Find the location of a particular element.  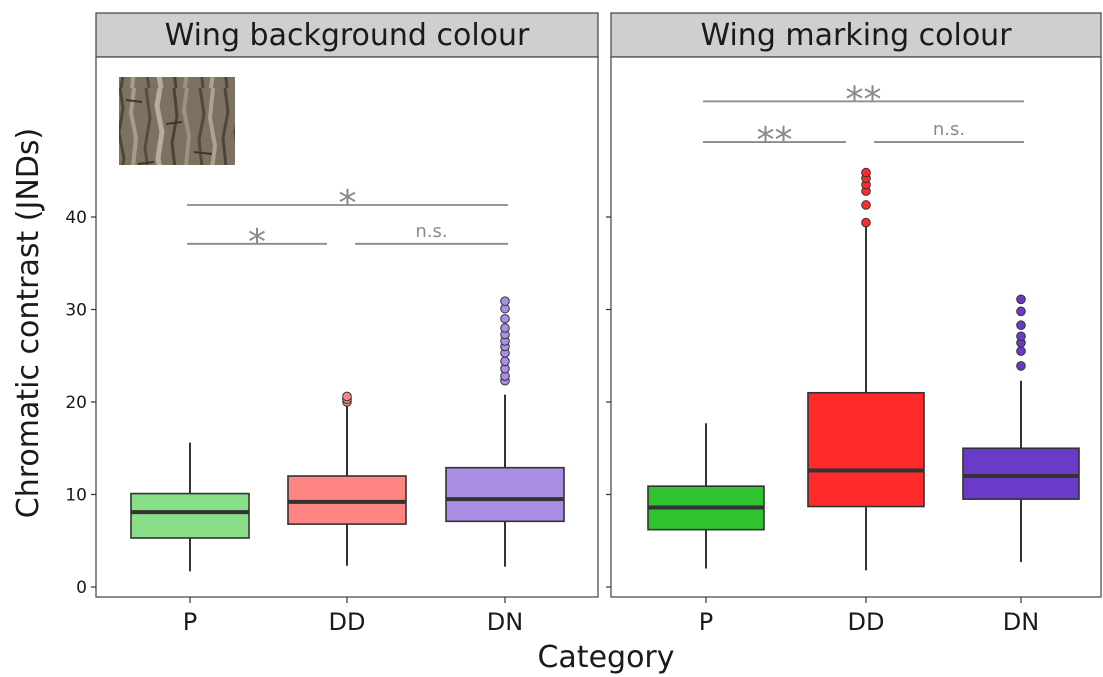

x-axis-title: Category is located at coordinates (605, 657).